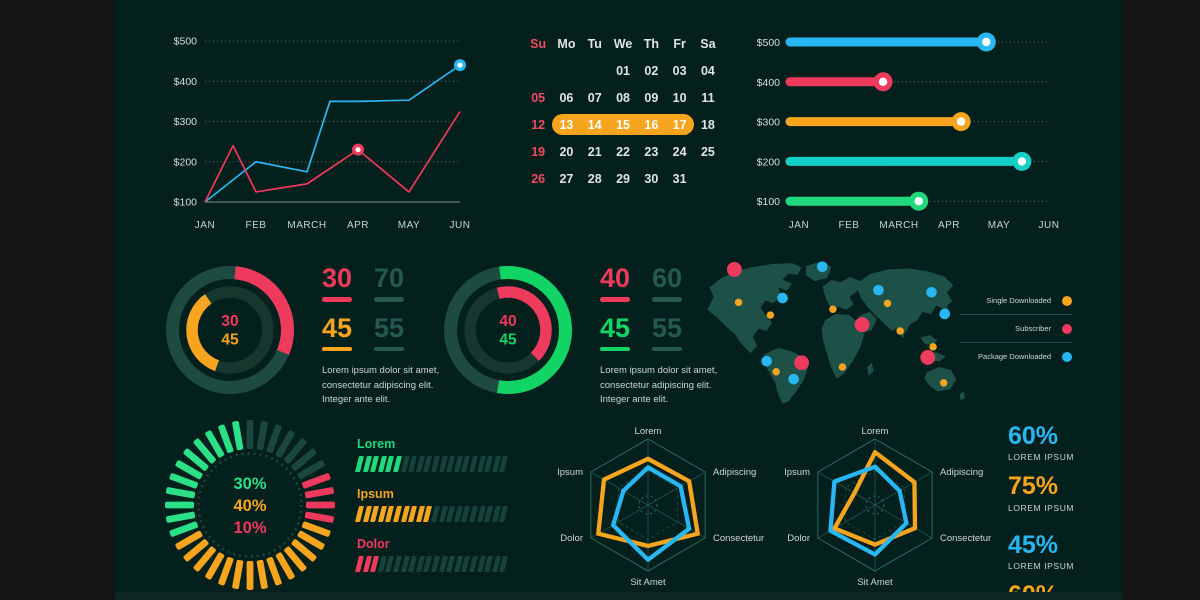 This screenshot has height=600, width=1200. I want to click on stat-value: 40, so click(615, 278).